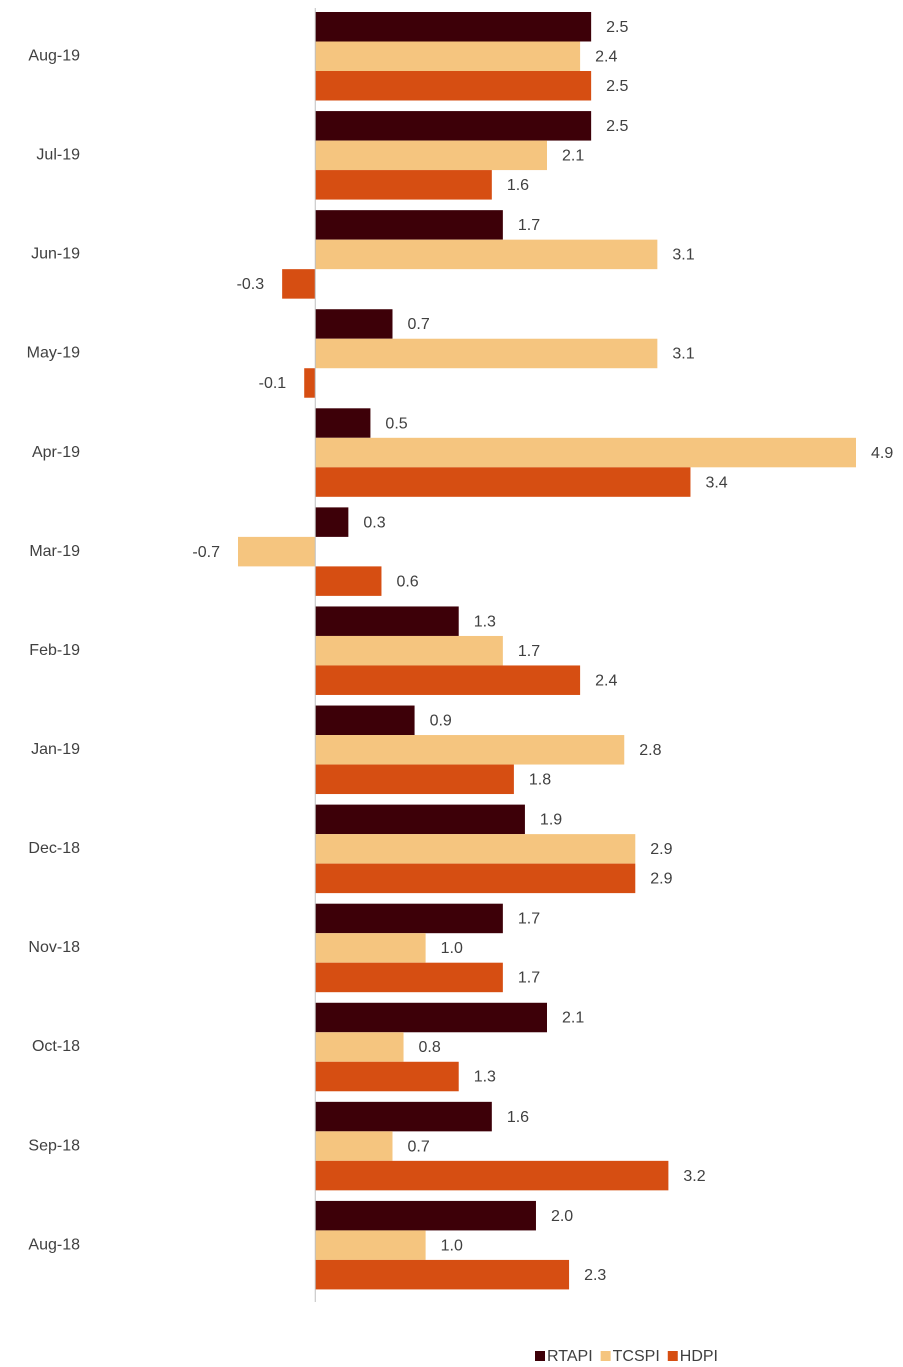 The image size is (903, 1367). I want to click on value-label: -0.1, so click(273, 383).